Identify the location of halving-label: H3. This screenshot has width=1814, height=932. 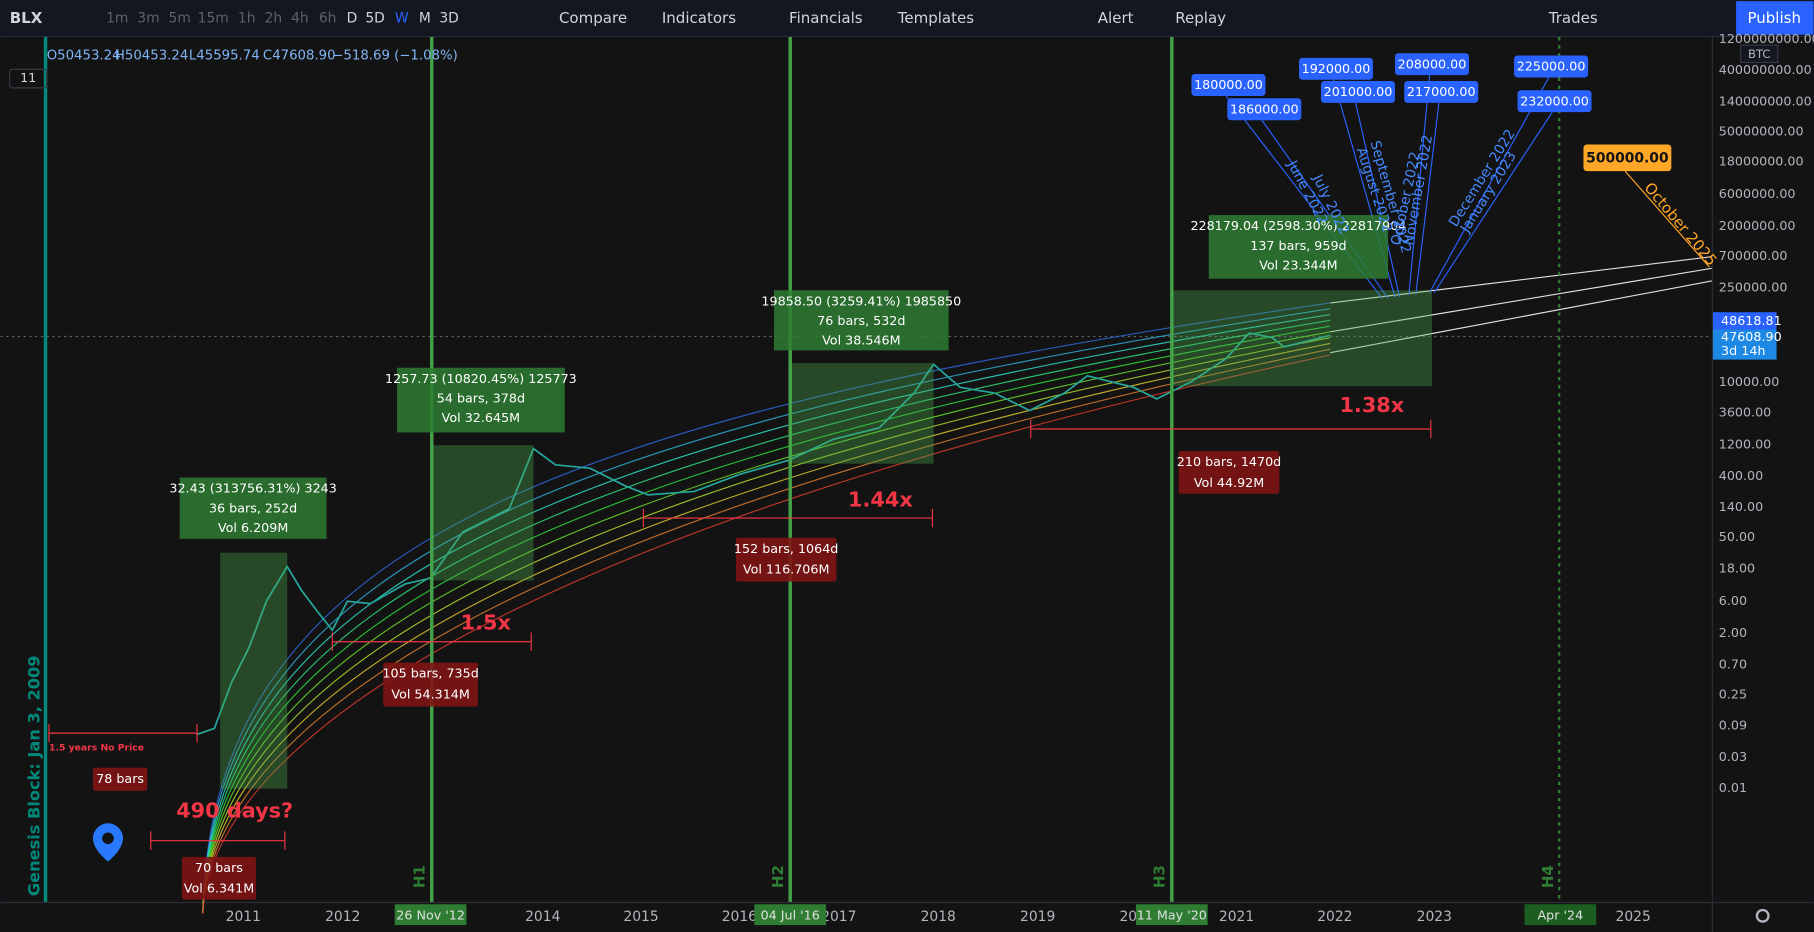
(1160, 876).